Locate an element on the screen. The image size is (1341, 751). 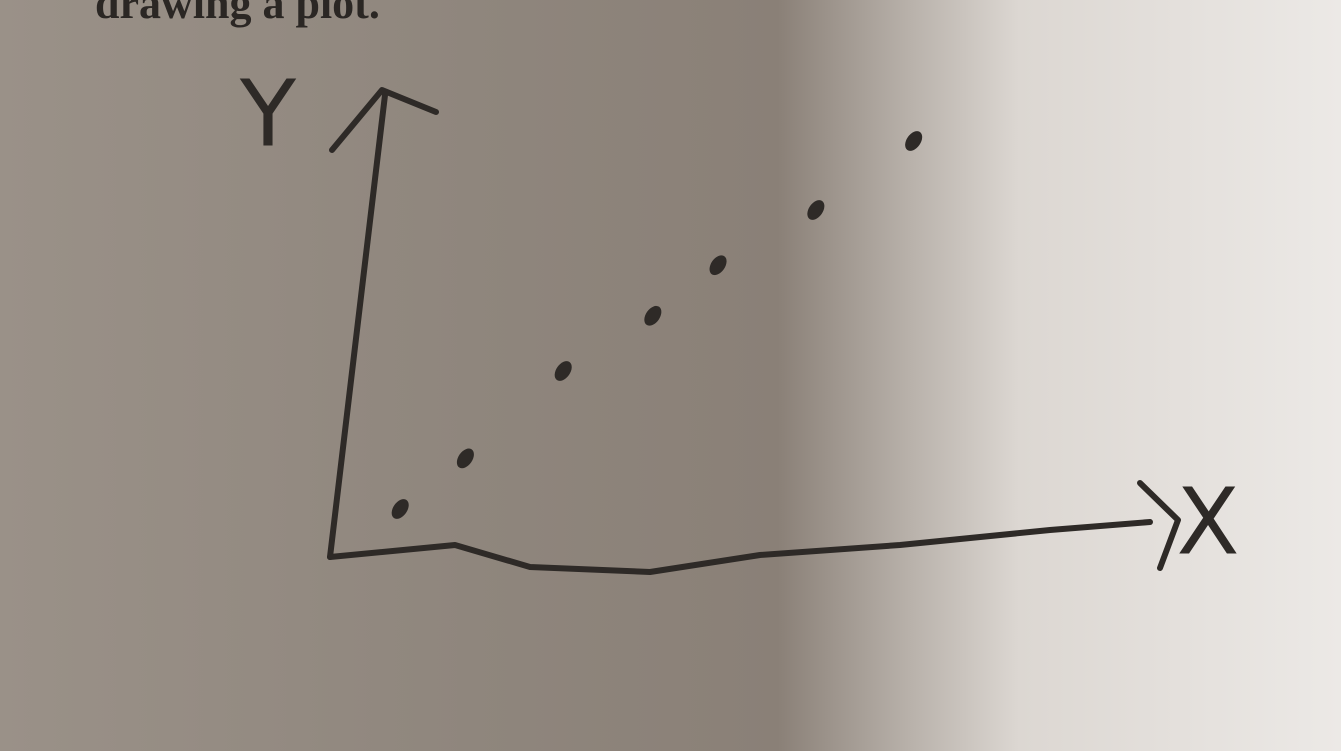
caption: drawing a plot. is located at coordinates (237, 14).